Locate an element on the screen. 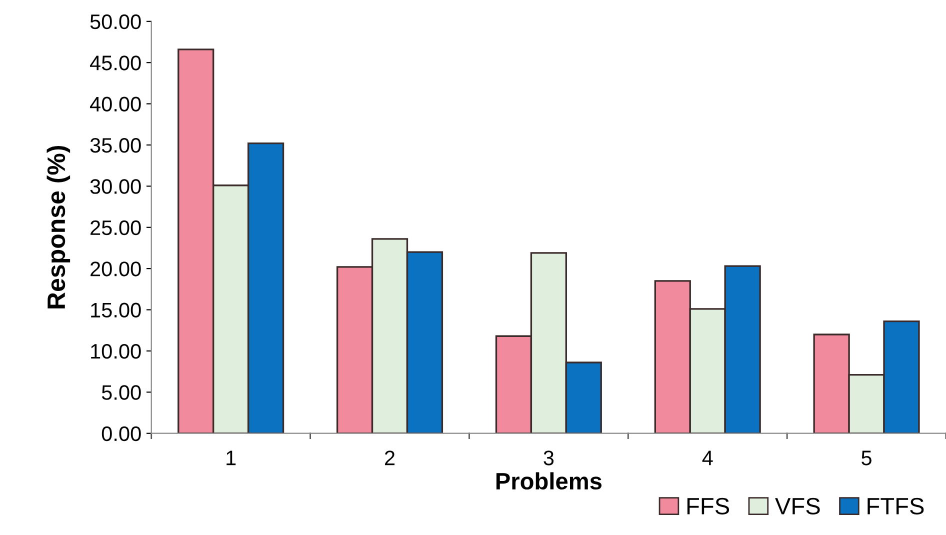 The height and width of the screenshot is (535, 946). x-axis-title: Problems is located at coordinates (549, 481).